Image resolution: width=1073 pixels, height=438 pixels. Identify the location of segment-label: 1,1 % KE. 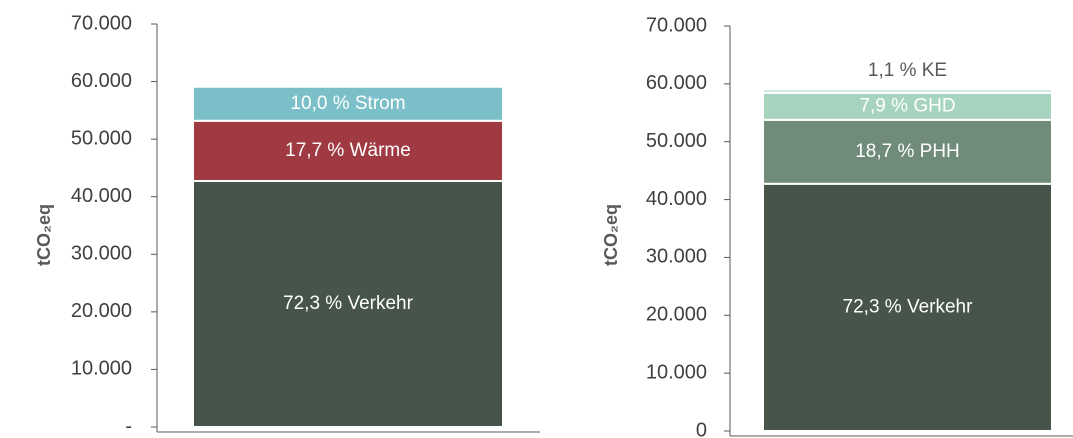
(907, 70).